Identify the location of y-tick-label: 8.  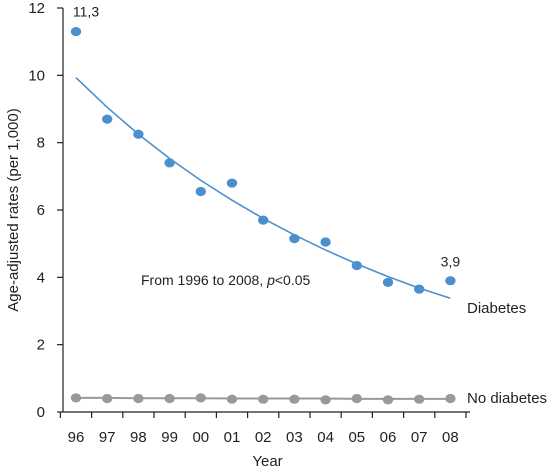
(41, 143).